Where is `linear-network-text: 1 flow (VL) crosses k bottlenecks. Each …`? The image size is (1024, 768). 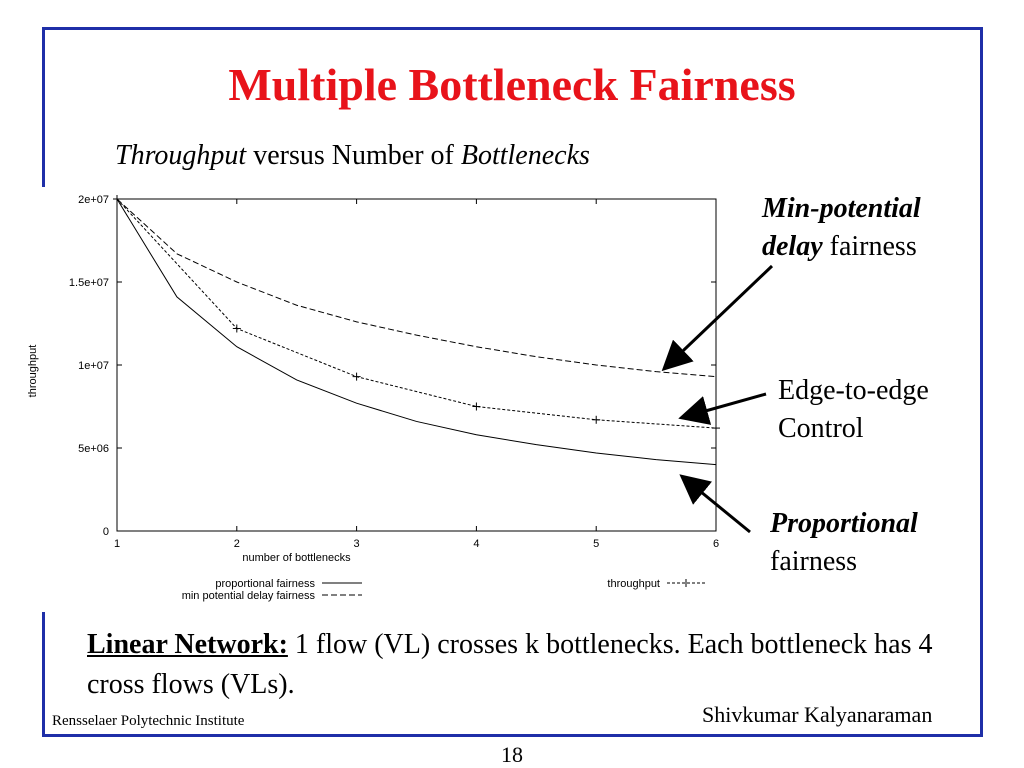 linear-network-text: 1 flow (VL) crosses k bottlenecks. Each … is located at coordinates (510, 664).